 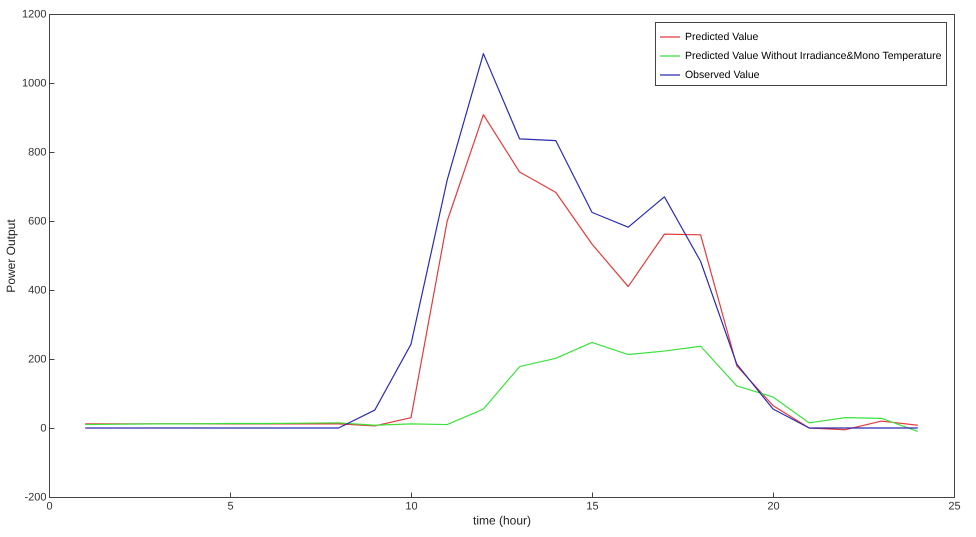 I want to click on y-tick-label: 800, so click(x=37, y=152).